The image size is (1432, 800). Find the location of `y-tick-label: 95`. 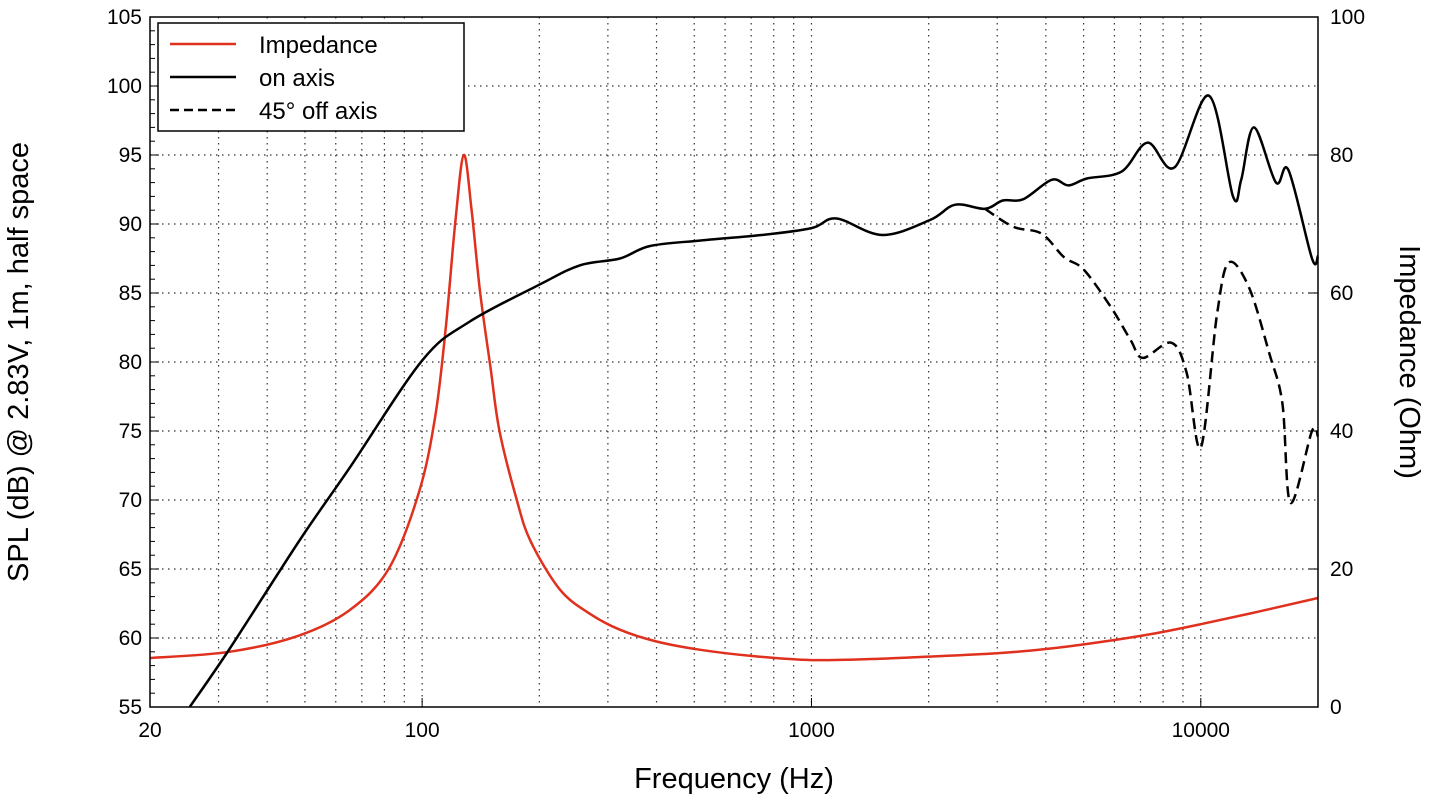

y-tick-label: 95 is located at coordinates (130, 155).